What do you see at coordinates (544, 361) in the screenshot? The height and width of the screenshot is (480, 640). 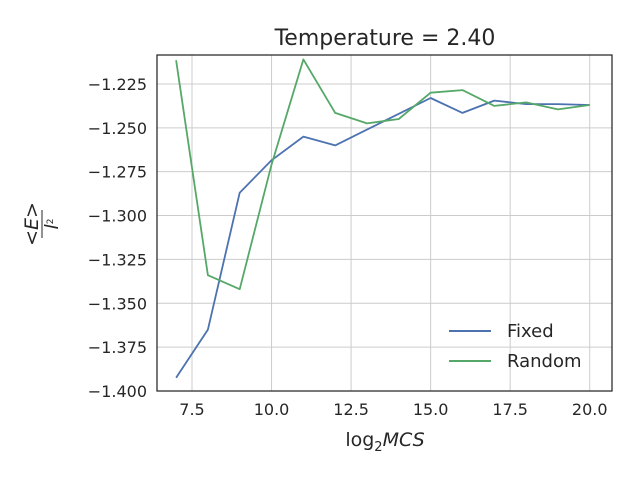 I see `legend-label-random: Random` at bounding box center [544, 361].